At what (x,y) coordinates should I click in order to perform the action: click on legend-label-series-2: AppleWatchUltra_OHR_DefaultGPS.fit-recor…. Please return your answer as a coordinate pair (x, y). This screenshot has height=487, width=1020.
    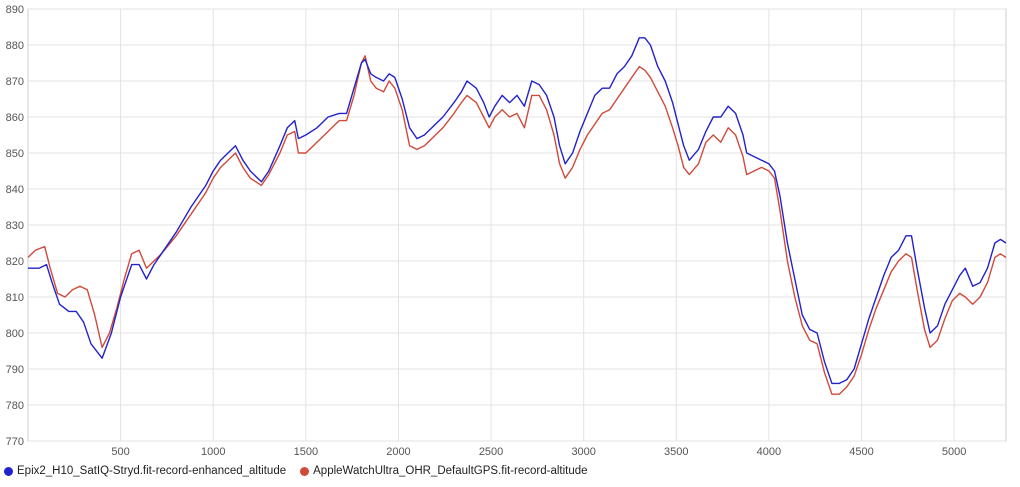
    Looking at the image, I should click on (450, 471).